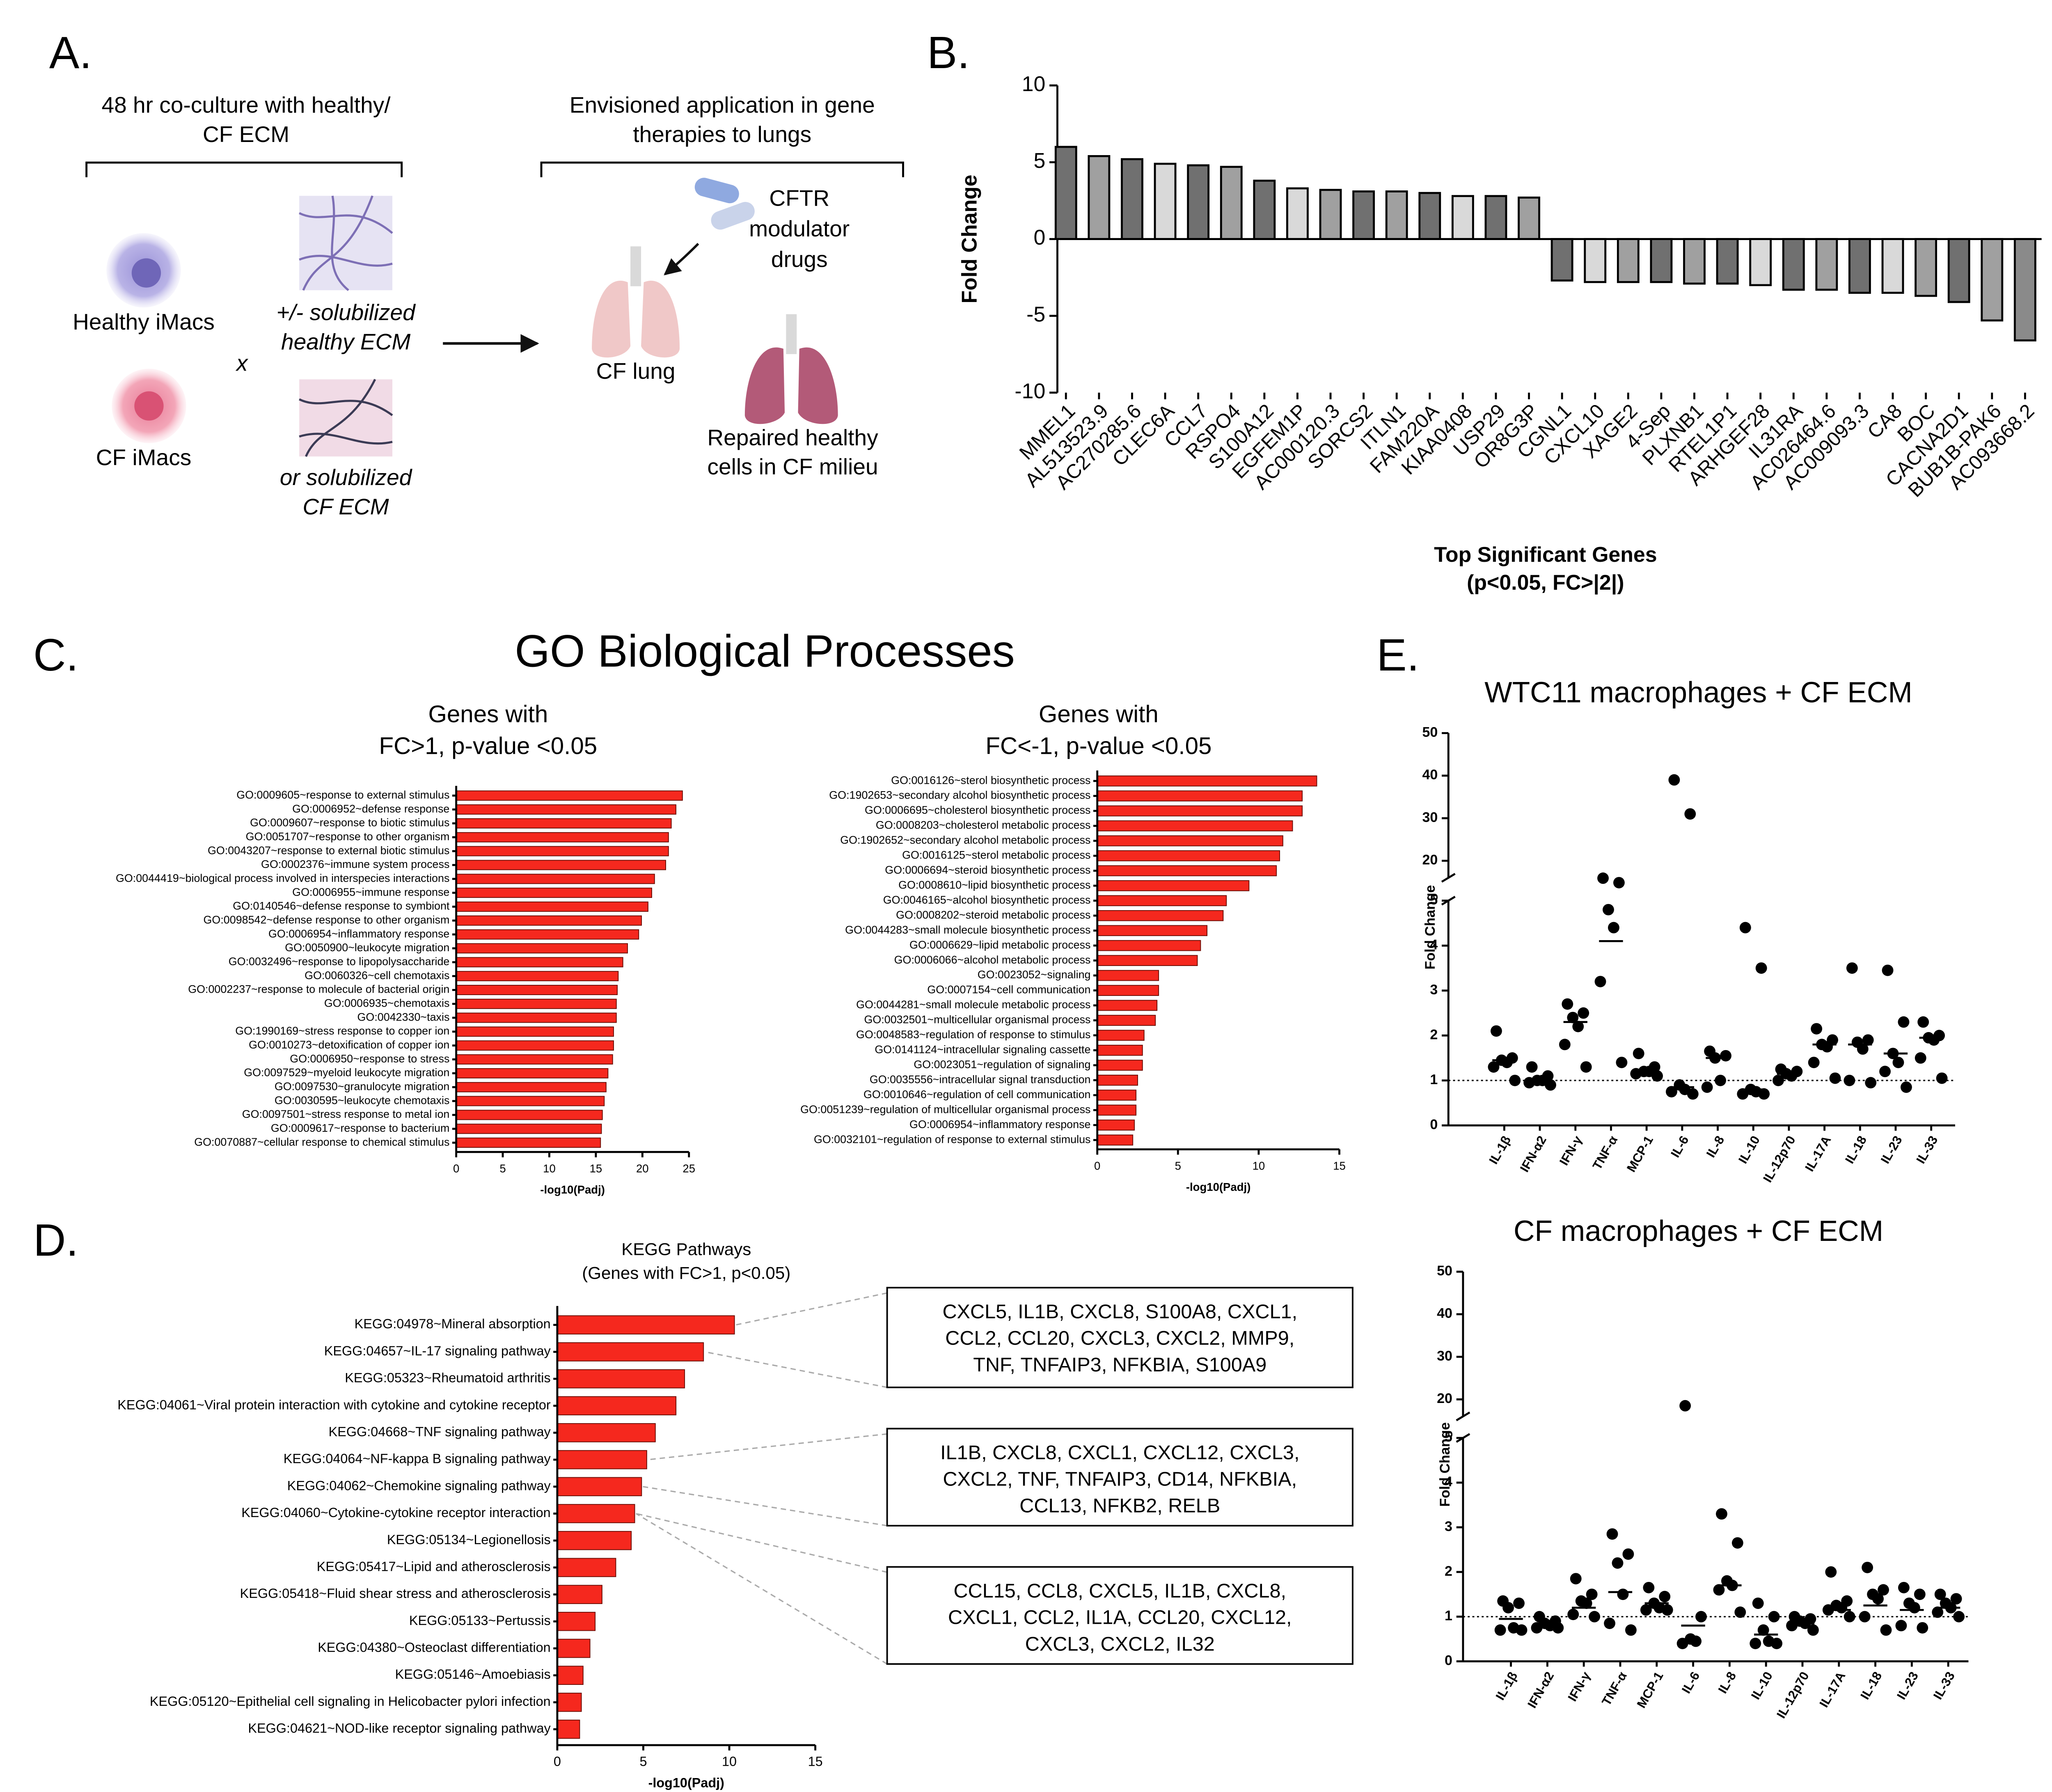 This screenshot has height=1792, width=2052. I want to click on drug-label: drugs, so click(799, 259).